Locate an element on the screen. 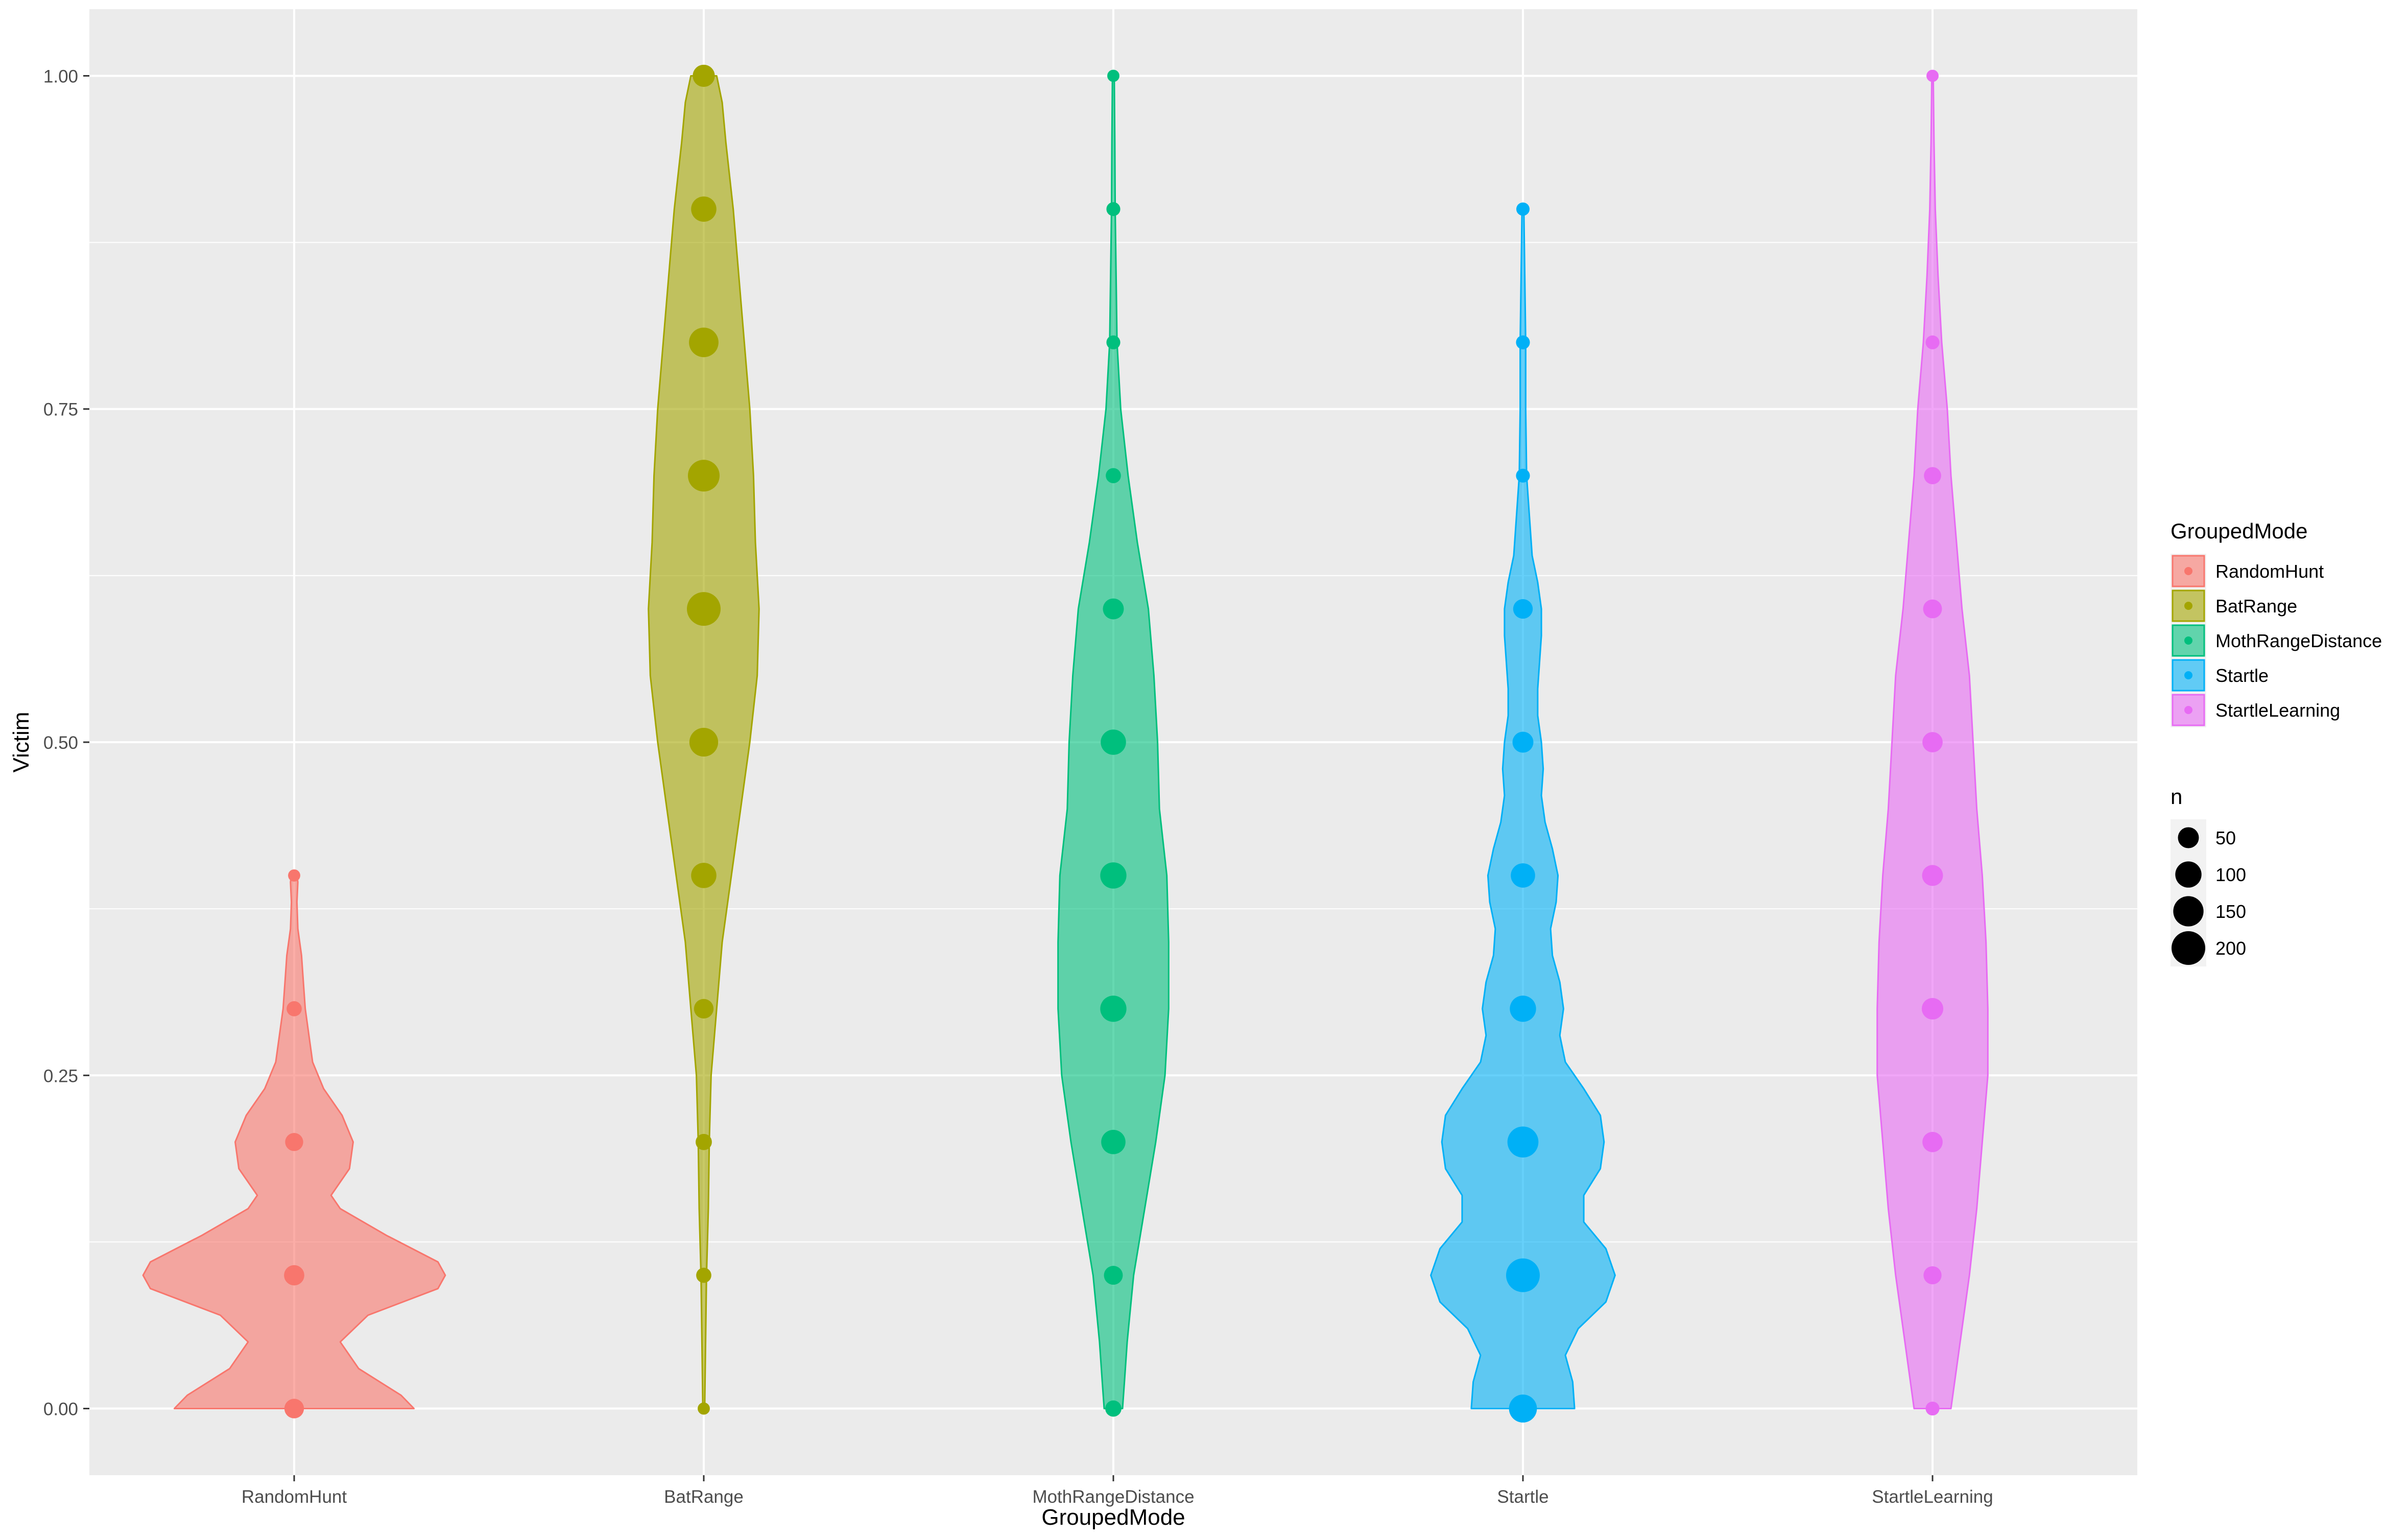  legend-size-label: 150 is located at coordinates (2230, 911).